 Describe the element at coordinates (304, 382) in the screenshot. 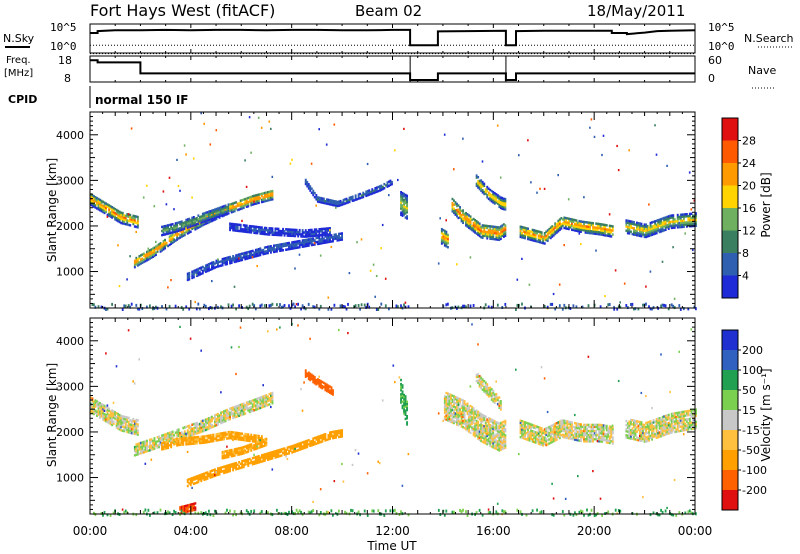

I see `velocity-noise-cell` at that location.